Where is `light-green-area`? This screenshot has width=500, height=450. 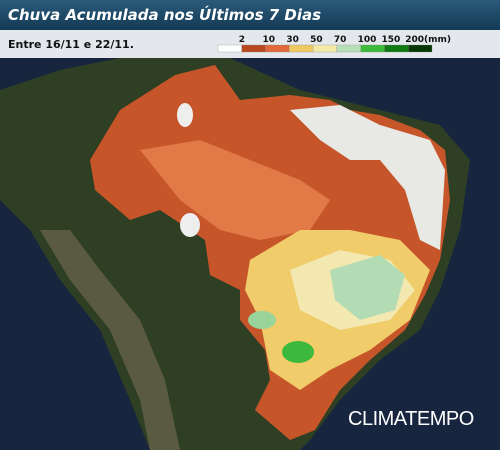
light-green-area is located at coordinates (367, 287).